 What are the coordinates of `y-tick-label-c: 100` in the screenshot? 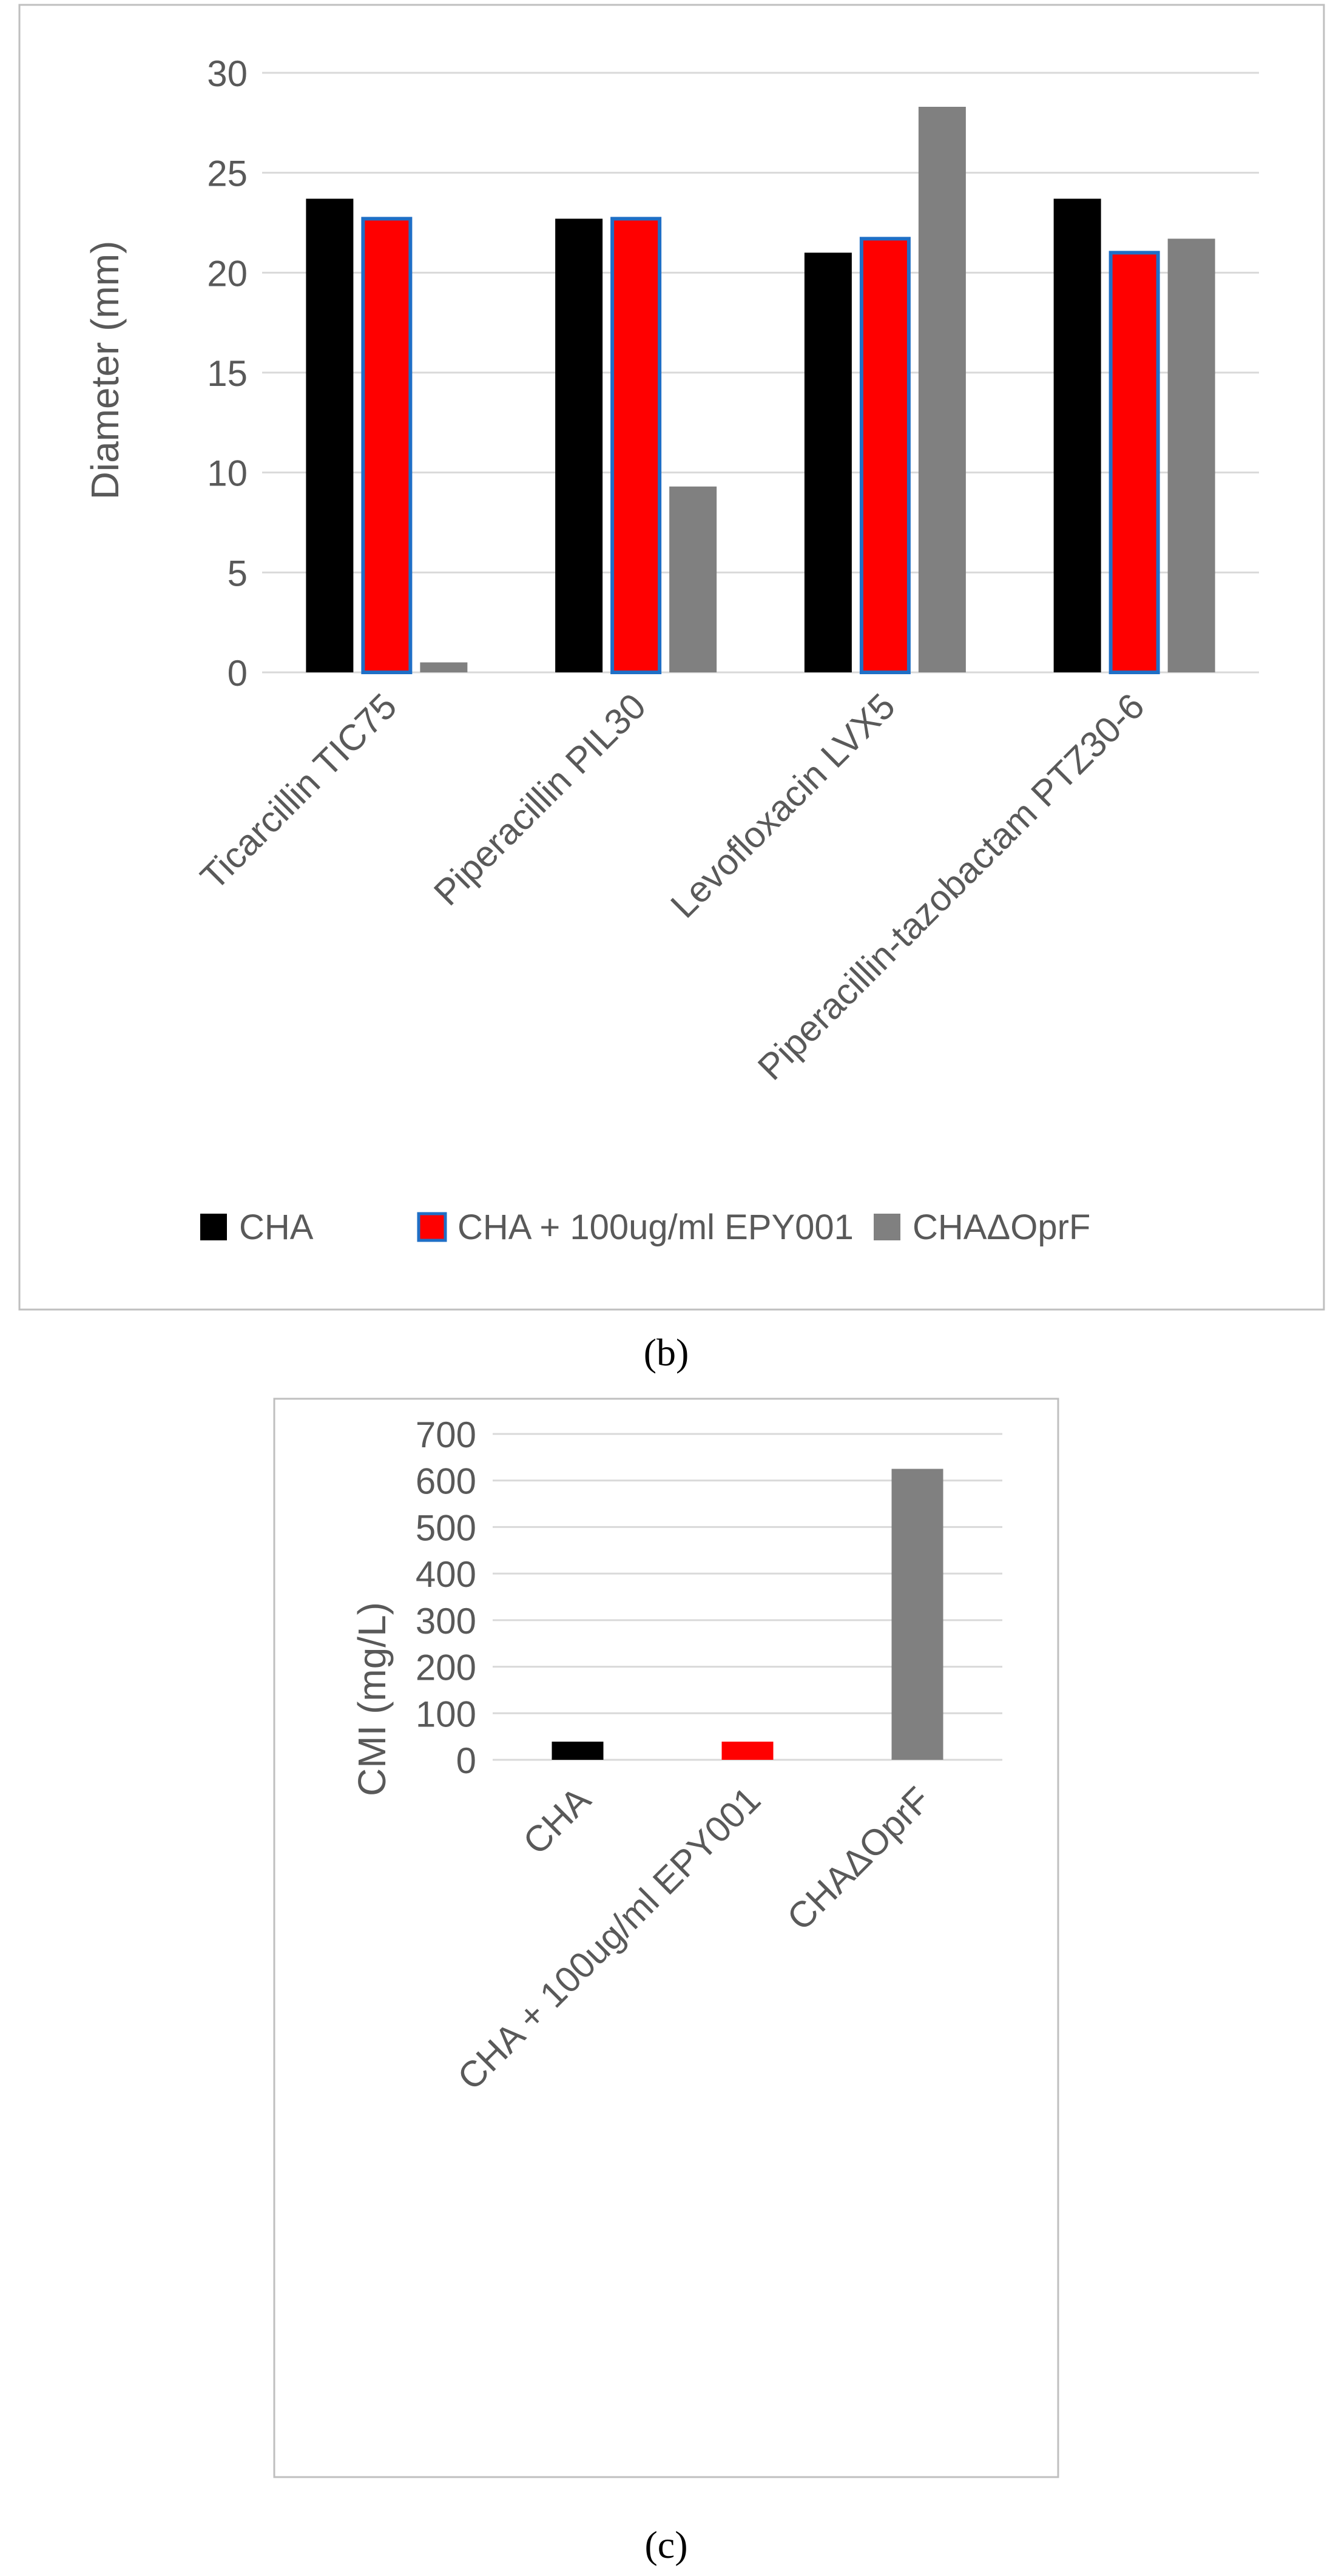 It's located at (446, 1714).